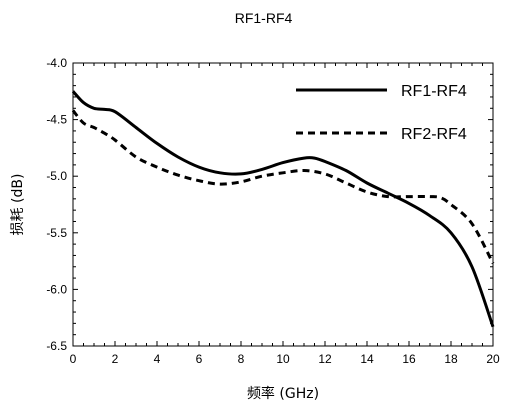 Image resolution: width=527 pixels, height=407 pixels. What do you see at coordinates (73, 359) in the screenshot?
I see `x-tick-label: 0` at bounding box center [73, 359].